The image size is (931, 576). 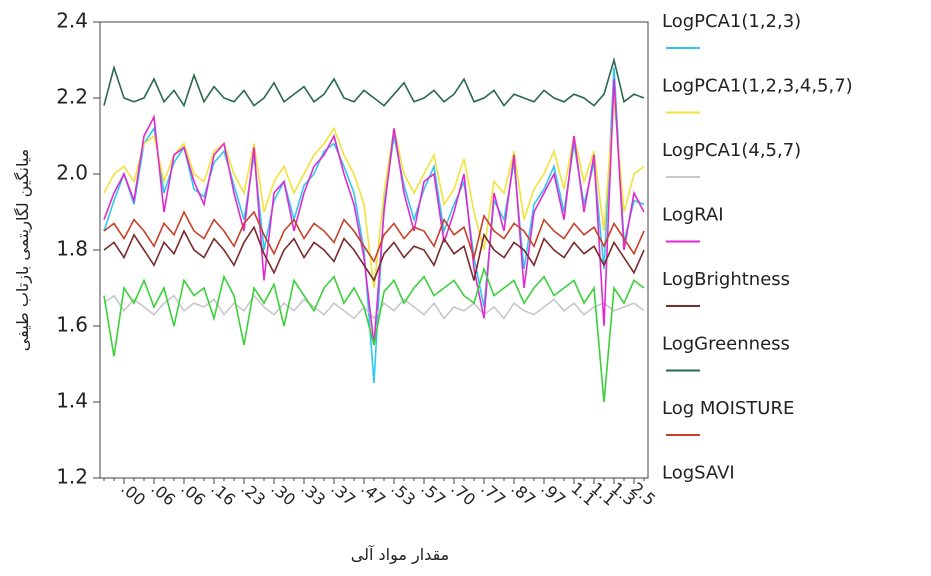 I want to click on x-tick-label: .97, so click(x=553, y=494).